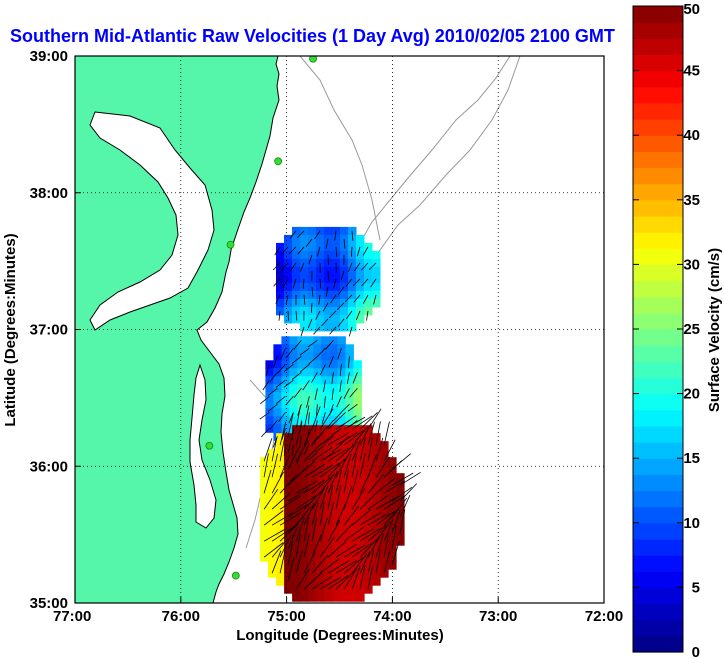 The image size is (724, 659). What do you see at coordinates (392, 616) in the screenshot?
I see `x-tick-label: 74:00` at bounding box center [392, 616].